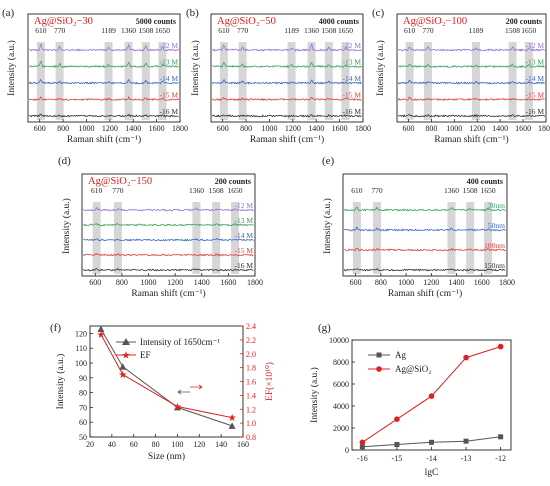  I want to click on y-tick-label: 2000, so click(341, 428).